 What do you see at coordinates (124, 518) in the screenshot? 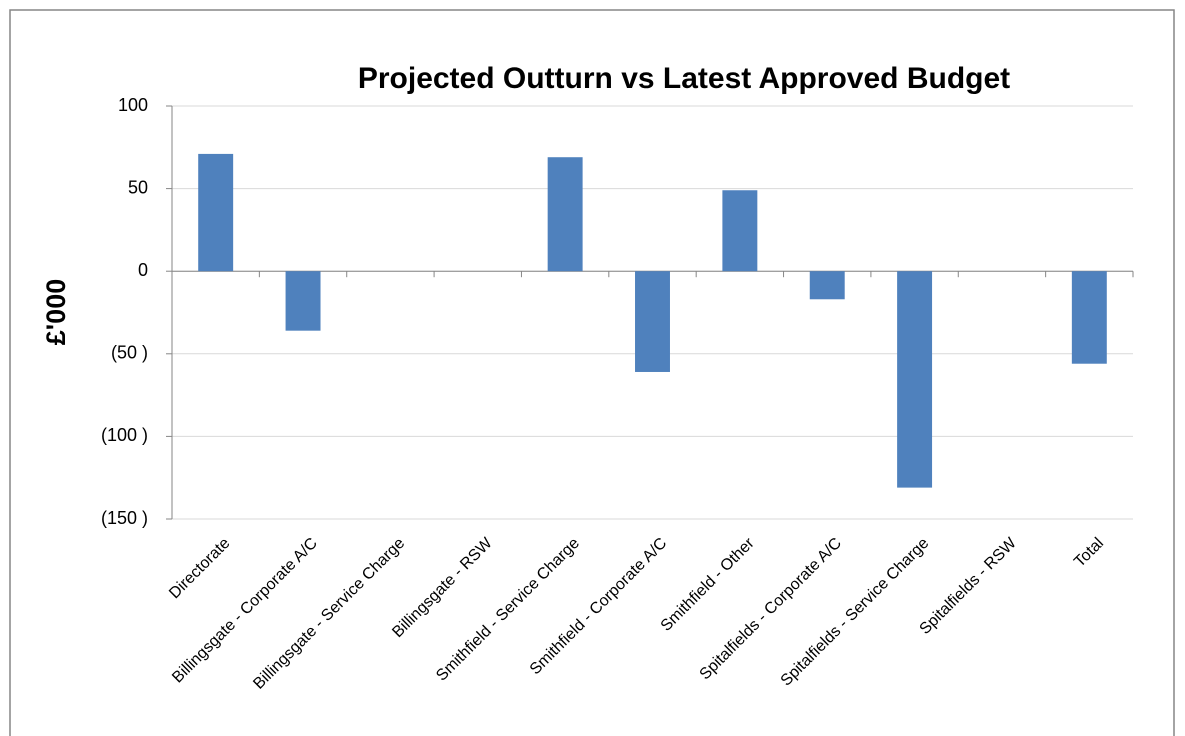
I see `y-tick-label: (150 )` at bounding box center [124, 518].